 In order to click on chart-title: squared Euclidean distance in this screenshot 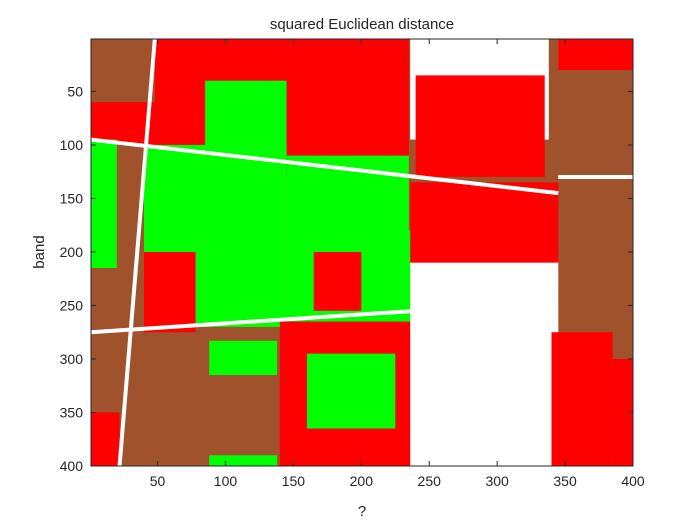, I will do `click(362, 24)`.